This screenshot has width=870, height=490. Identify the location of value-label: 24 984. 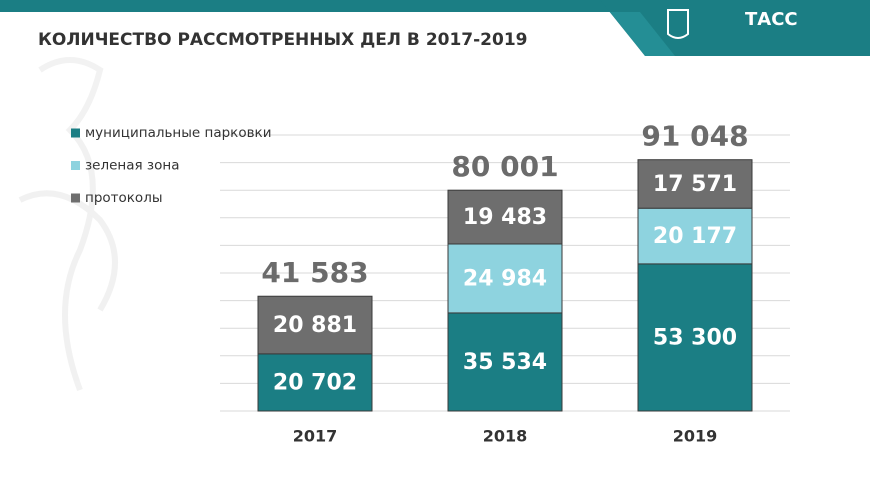
(505, 278).